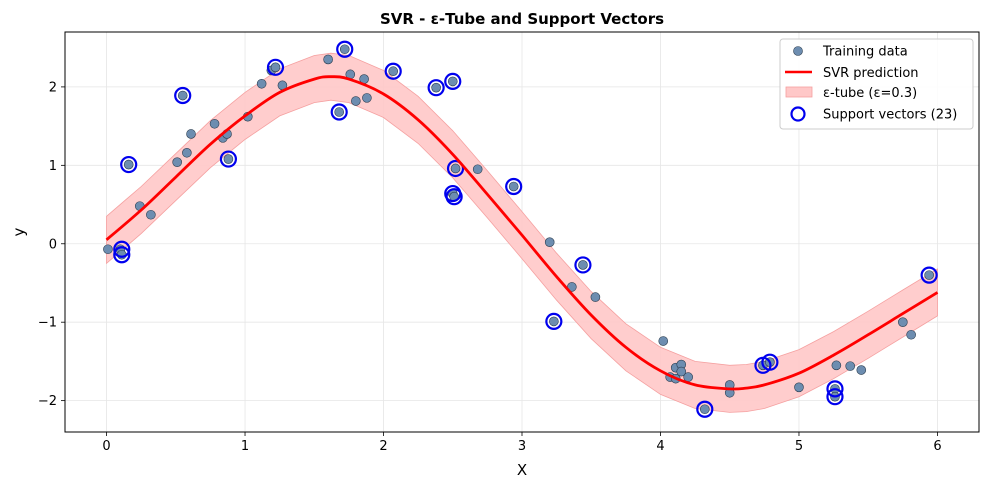 This screenshot has height=490, width=989. I want to click on y-tick-label: −1, so click(47, 323).